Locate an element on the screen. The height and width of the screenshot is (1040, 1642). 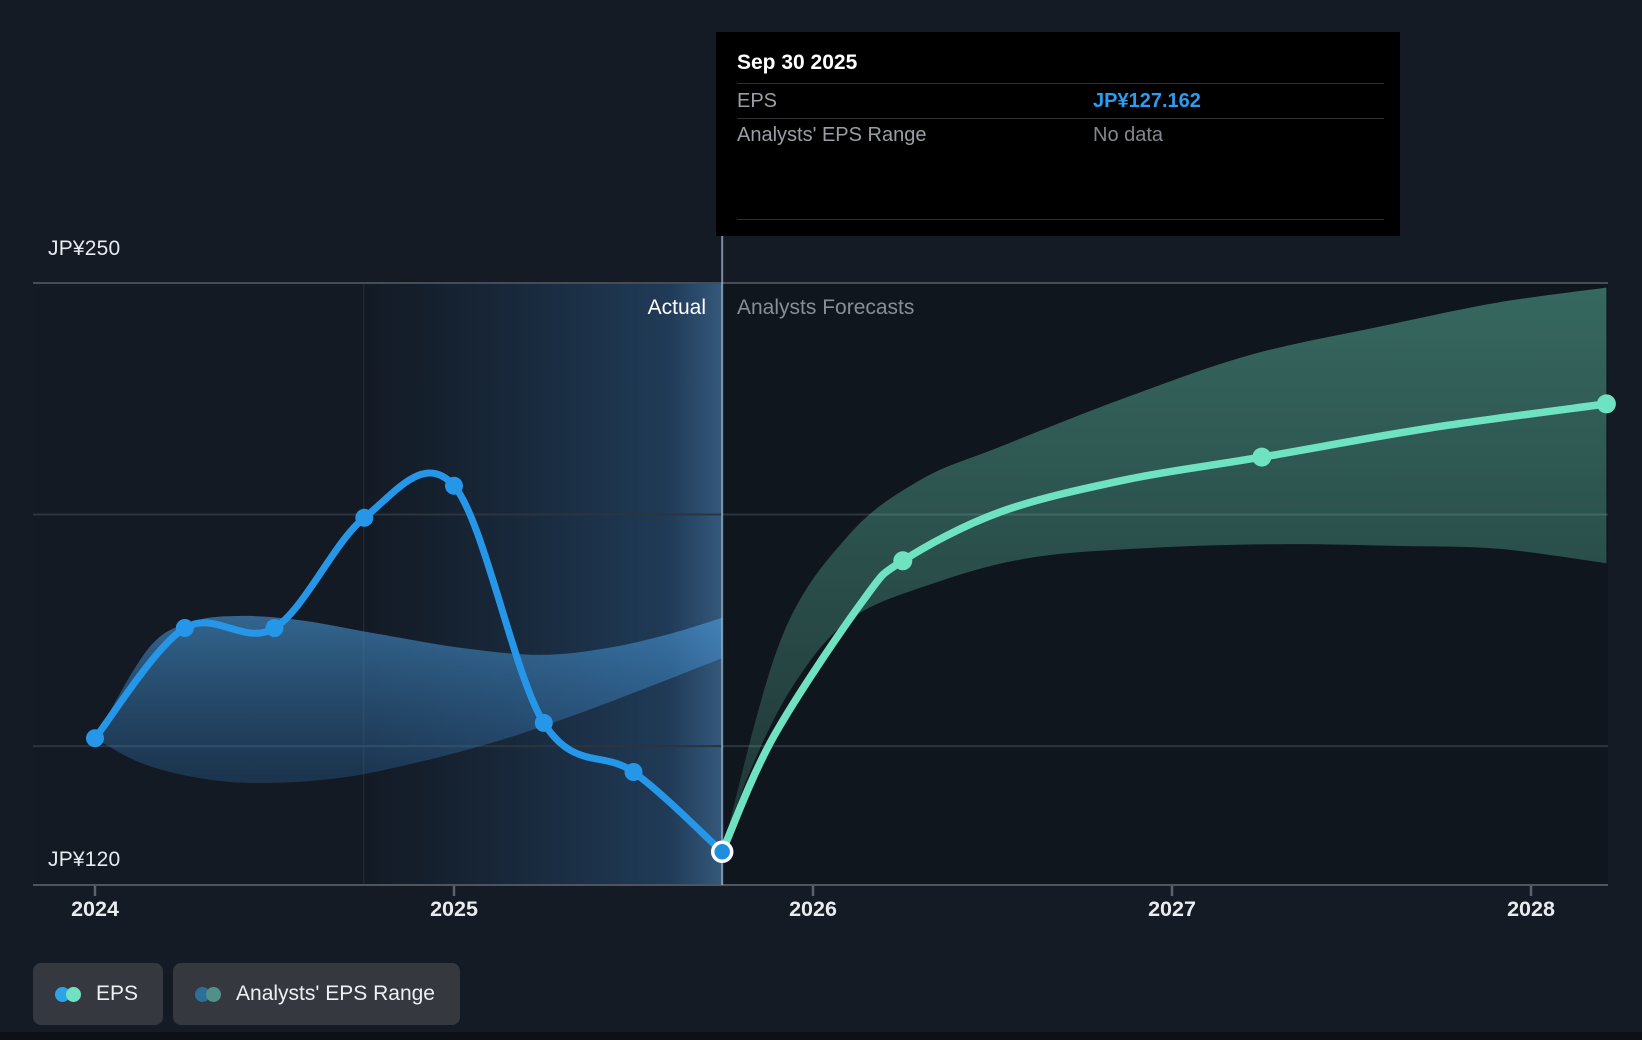
tooltip-spacer is located at coordinates (1060, 185).